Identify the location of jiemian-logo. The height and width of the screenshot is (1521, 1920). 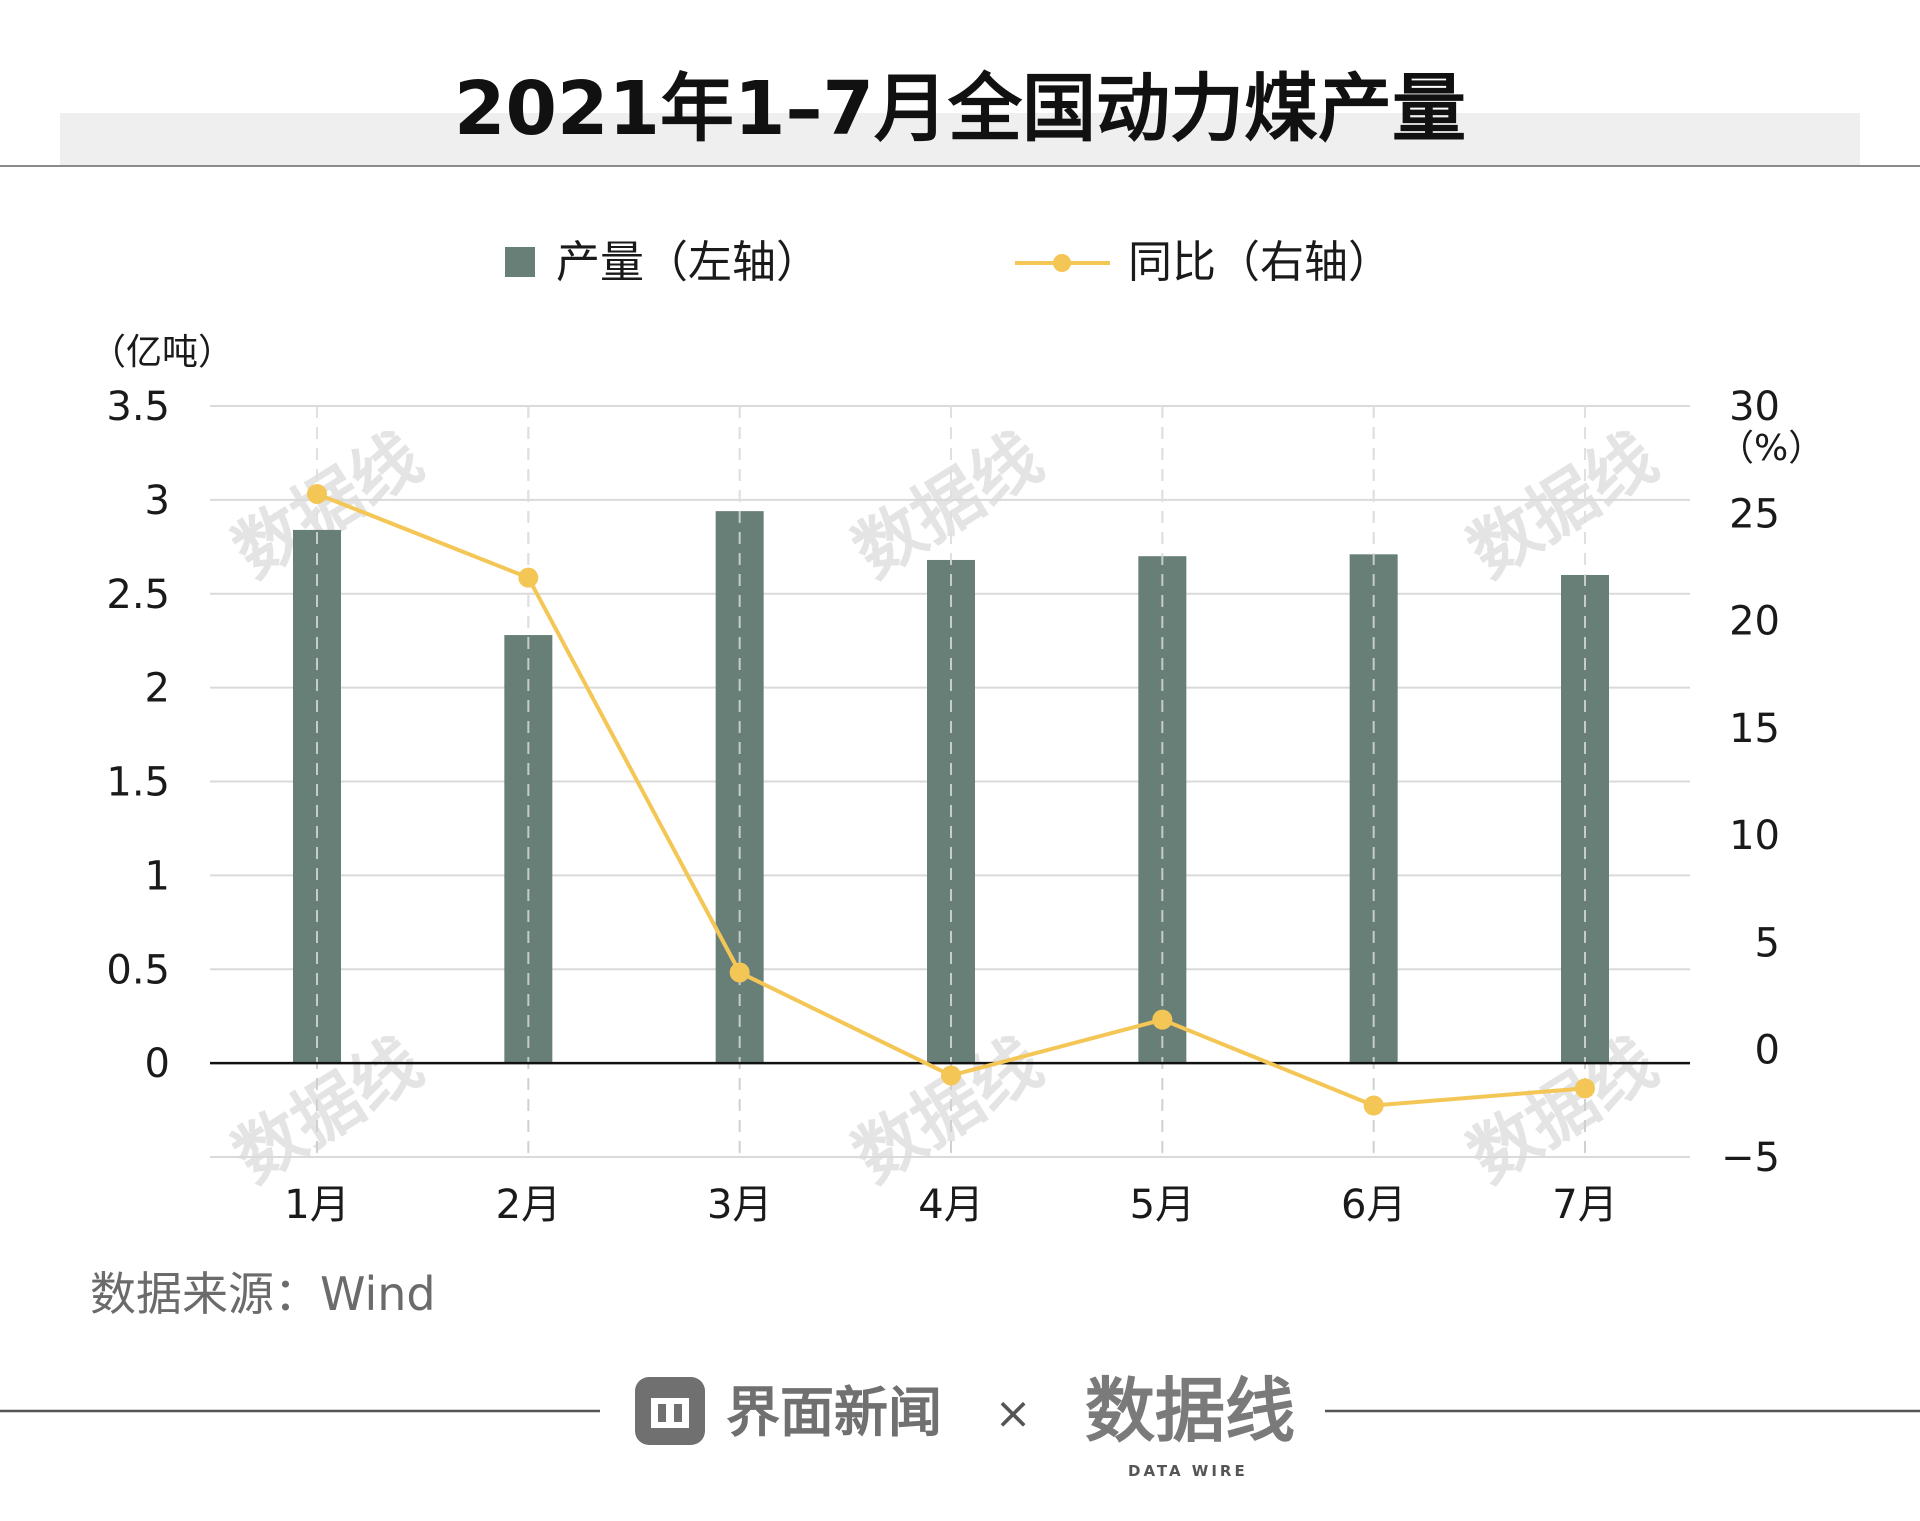
(670, 1411).